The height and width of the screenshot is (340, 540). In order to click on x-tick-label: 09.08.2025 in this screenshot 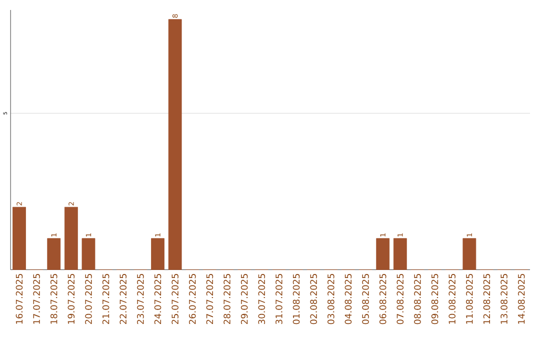, I will do `click(434, 299)`.